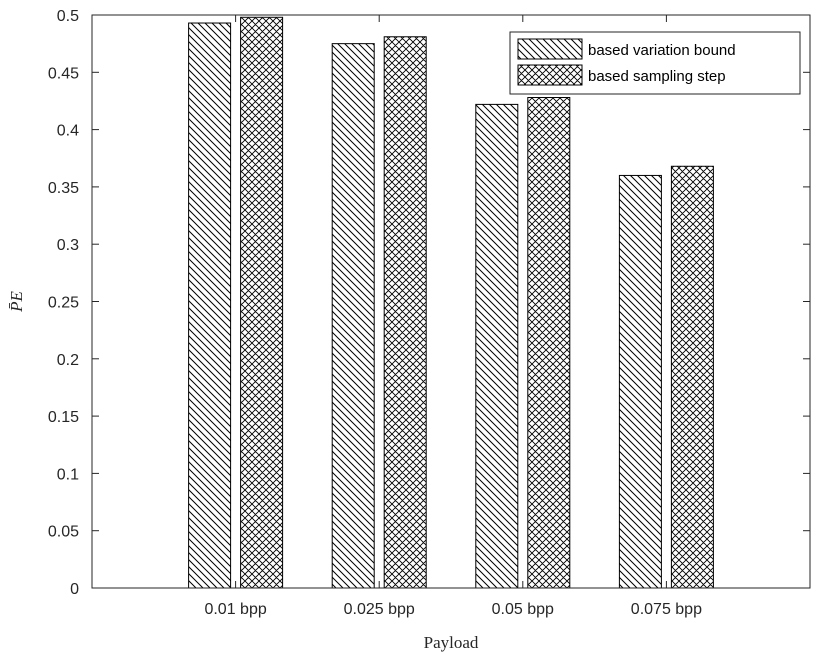 This screenshot has height=655, width=830. Describe the element at coordinates (74, 589) in the screenshot. I see `y-tick-label: 0` at that location.